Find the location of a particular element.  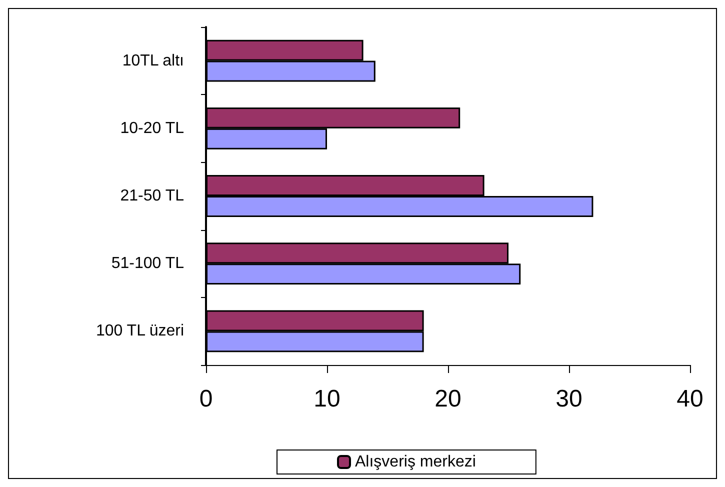

y-tick-label: 51-100 TL is located at coordinates (147, 263).